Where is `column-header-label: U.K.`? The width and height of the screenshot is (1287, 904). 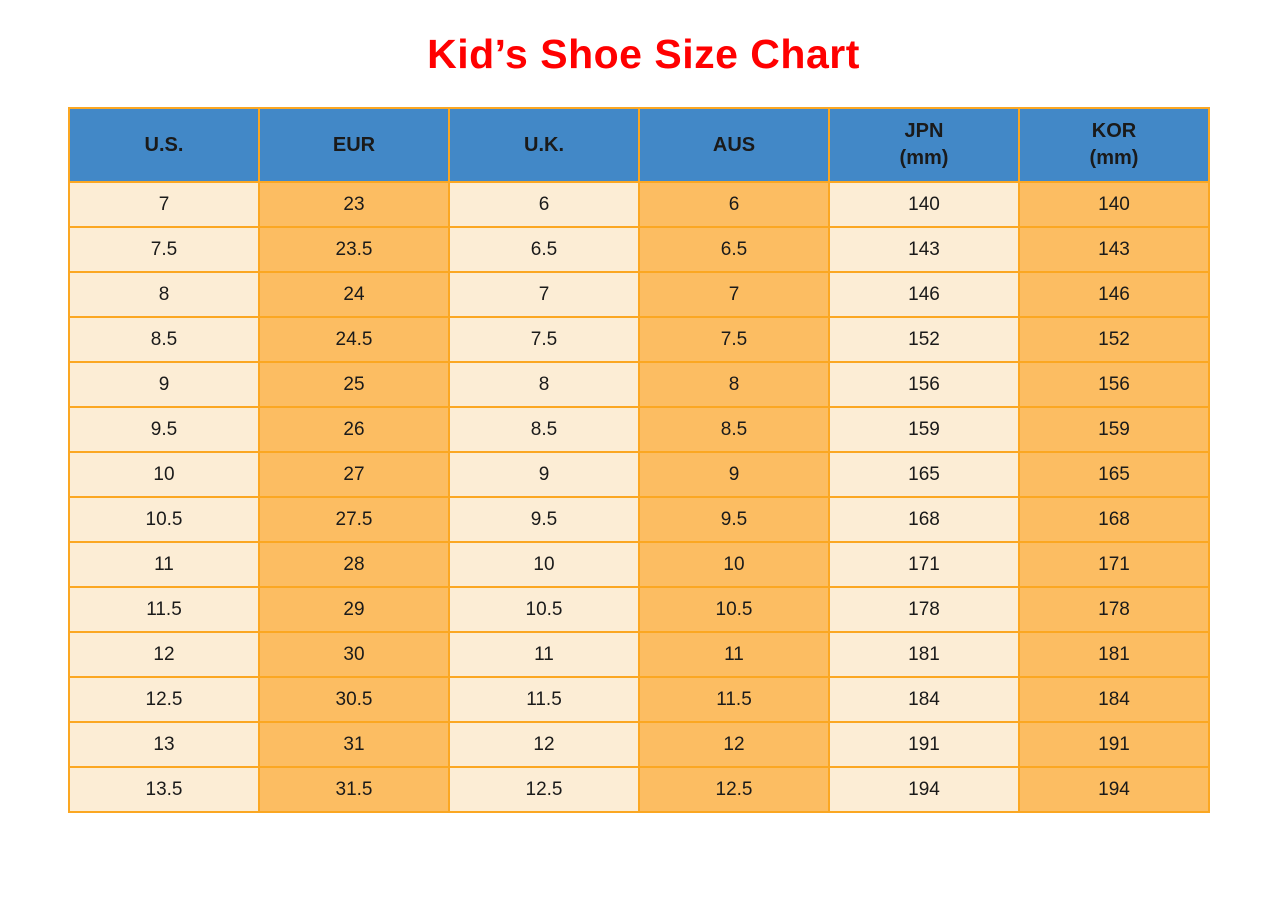
column-header-label: U.K. is located at coordinates (544, 144).